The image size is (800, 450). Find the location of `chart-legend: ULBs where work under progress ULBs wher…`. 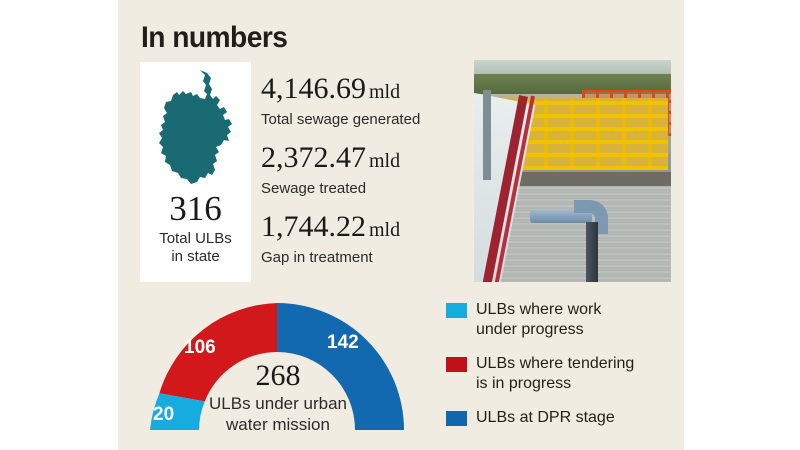

chart-legend: ULBs where work under progress ULBs wher… is located at coordinates (561, 371).